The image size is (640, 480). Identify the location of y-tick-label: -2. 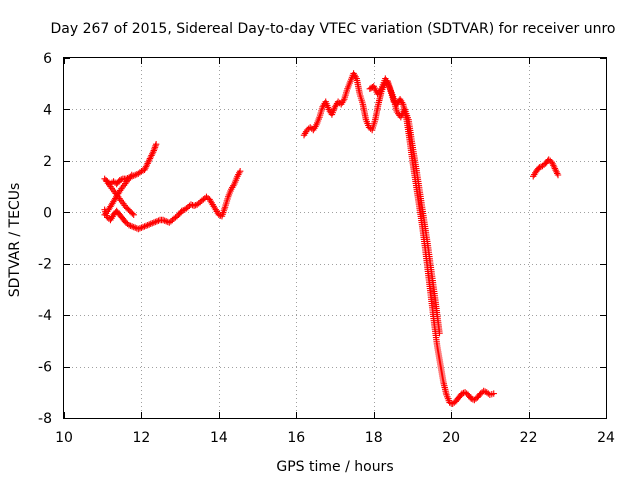
(45, 265).